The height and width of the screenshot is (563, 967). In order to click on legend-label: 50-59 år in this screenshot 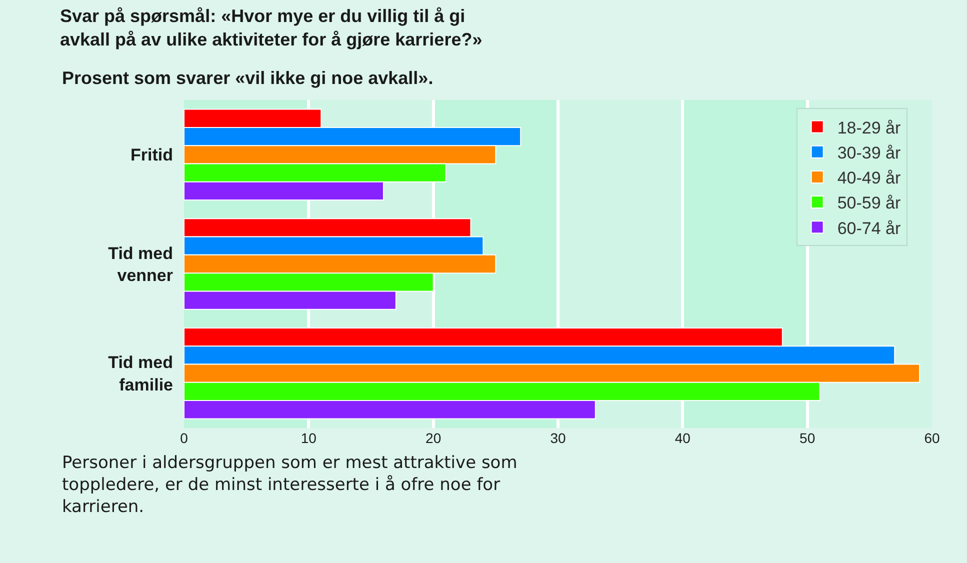, I will do `click(869, 203)`.